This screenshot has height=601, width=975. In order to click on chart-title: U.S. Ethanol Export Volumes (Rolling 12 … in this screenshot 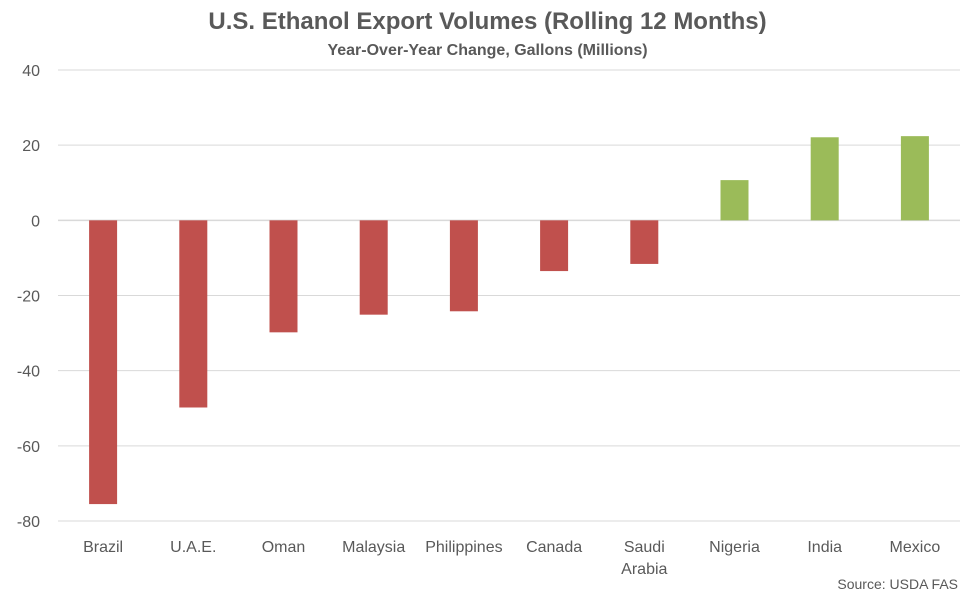, I will do `click(487, 21)`.